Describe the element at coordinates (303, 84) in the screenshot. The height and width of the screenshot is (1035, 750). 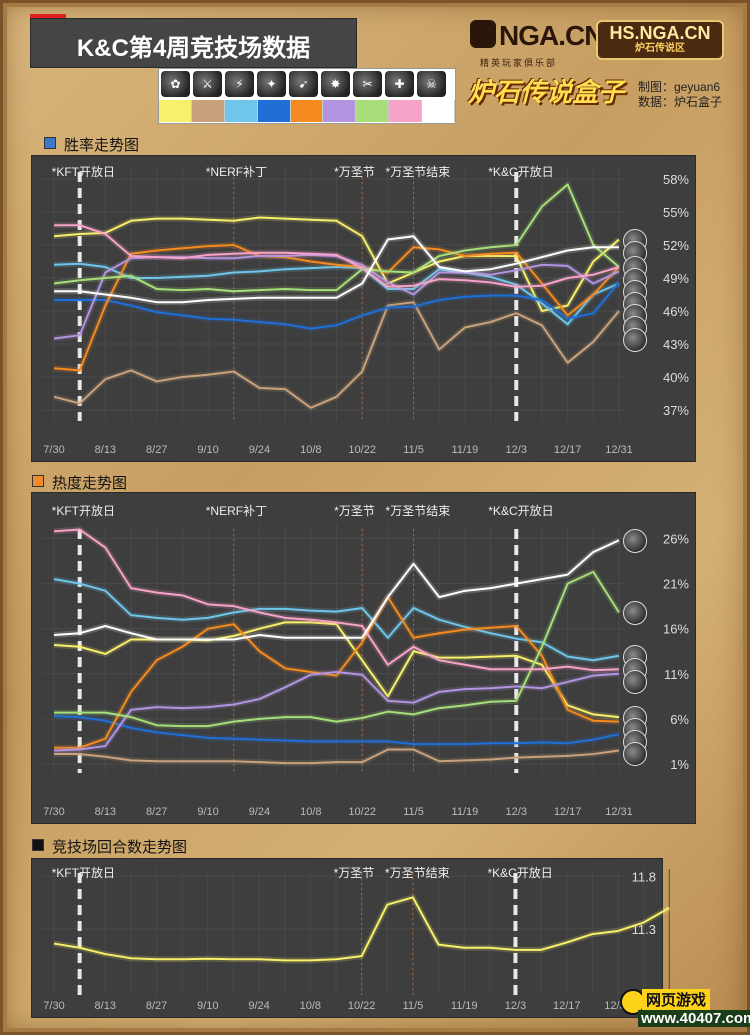
I see `hunter-icon: ➹` at that location.